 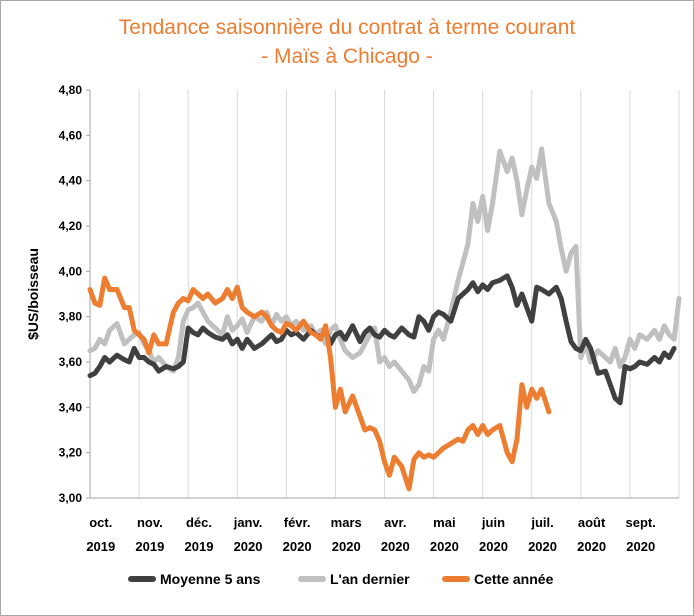 I want to click on legend: Moyenne 5 ans L'an dernier Cette année, so click(x=347, y=579).